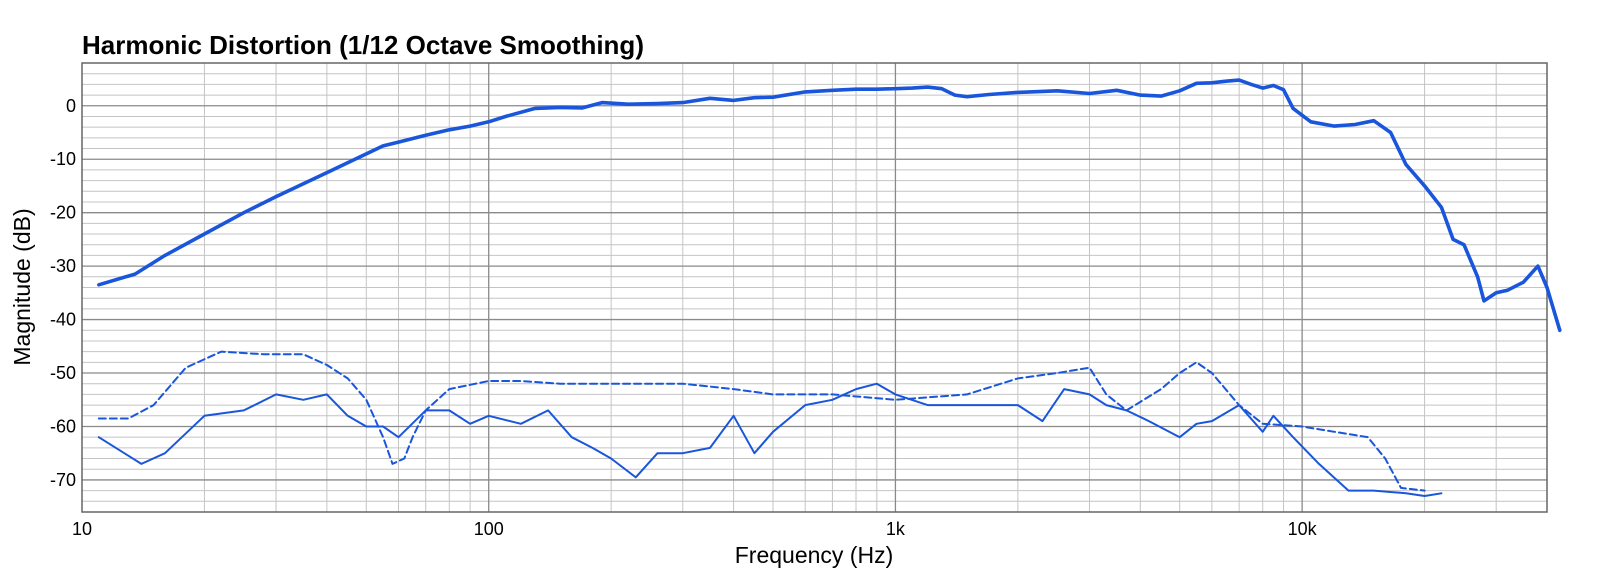  Describe the element at coordinates (63, 266) in the screenshot. I see `y-tick-label: -30` at that location.